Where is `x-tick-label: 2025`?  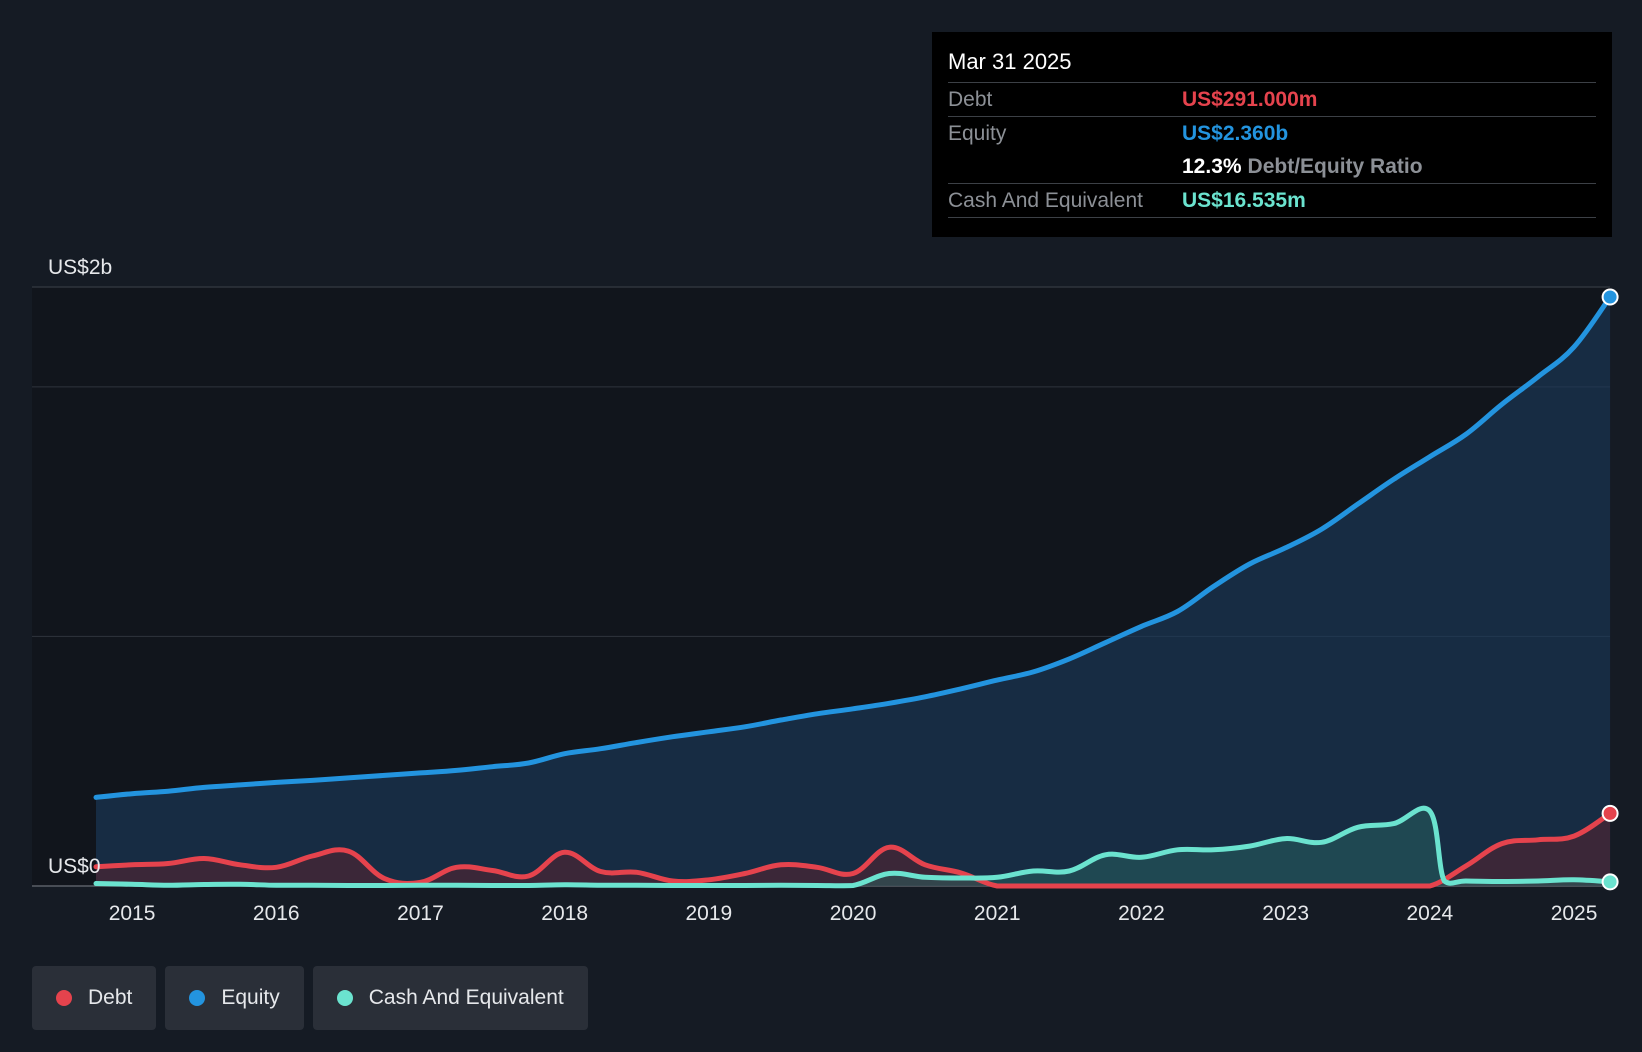 x-tick-label: 2025 is located at coordinates (1574, 913).